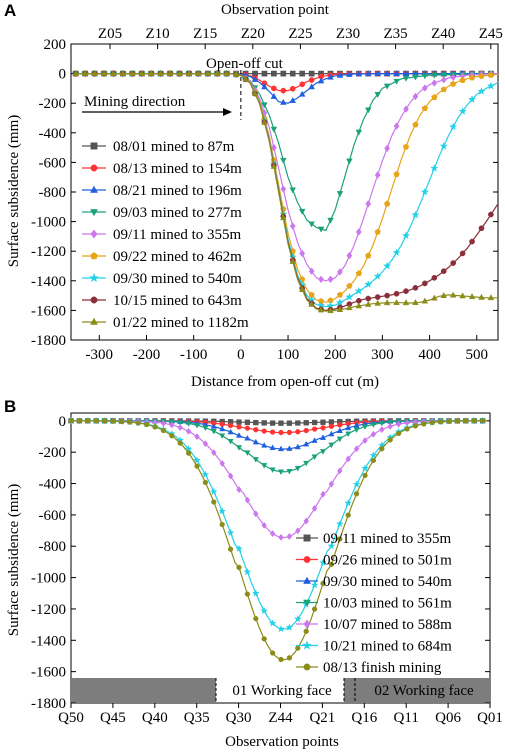 This screenshot has height=752, width=505. I want to click on mining-direction-arrowhead, so click(227, 112).